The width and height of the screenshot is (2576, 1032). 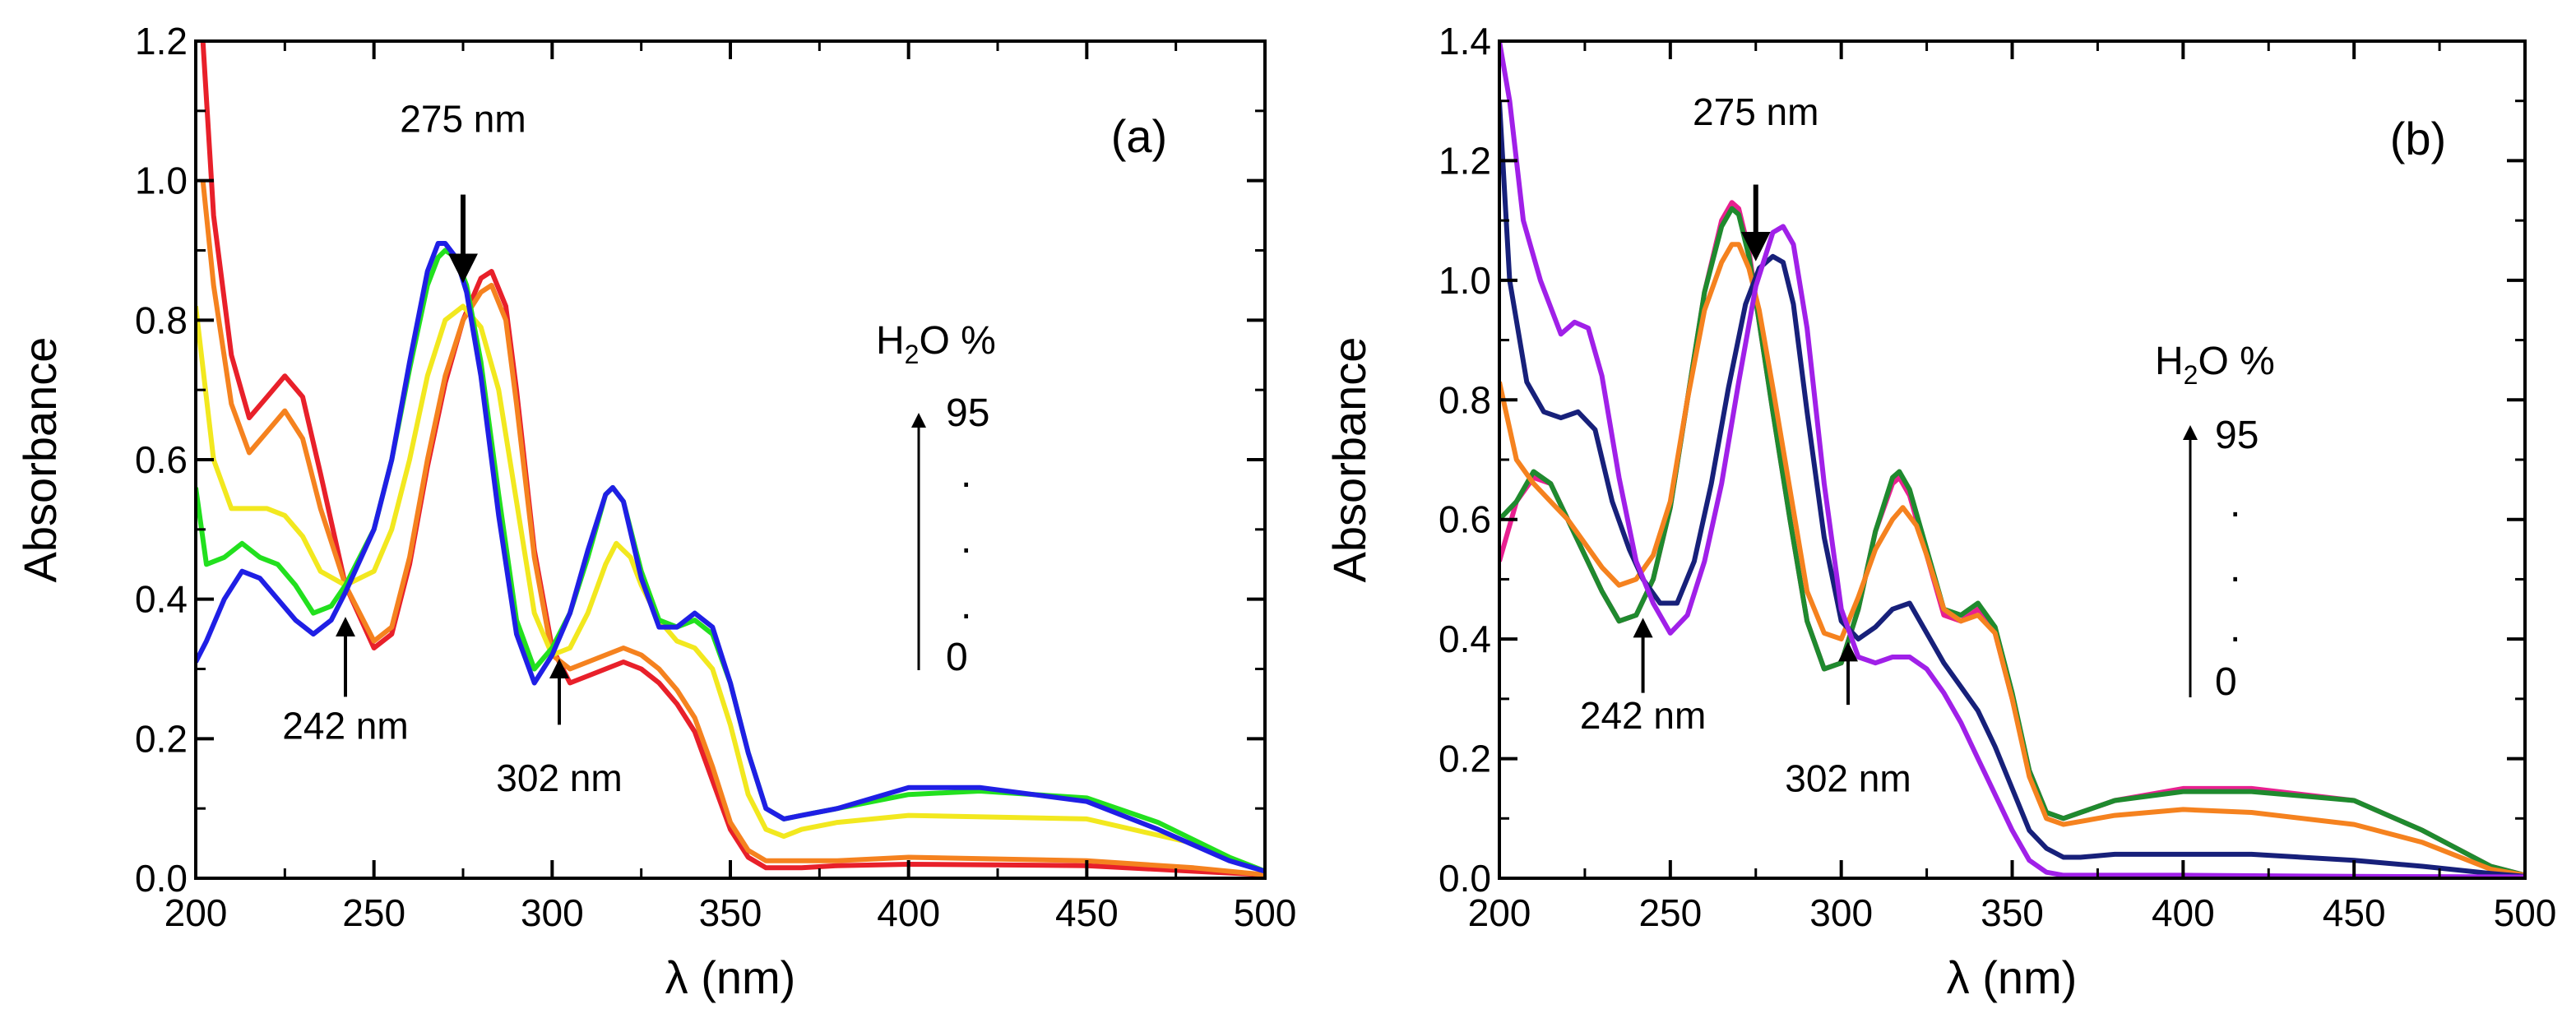 What do you see at coordinates (1139, 136) in the screenshot?
I see `panel-label: (a)` at bounding box center [1139, 136].